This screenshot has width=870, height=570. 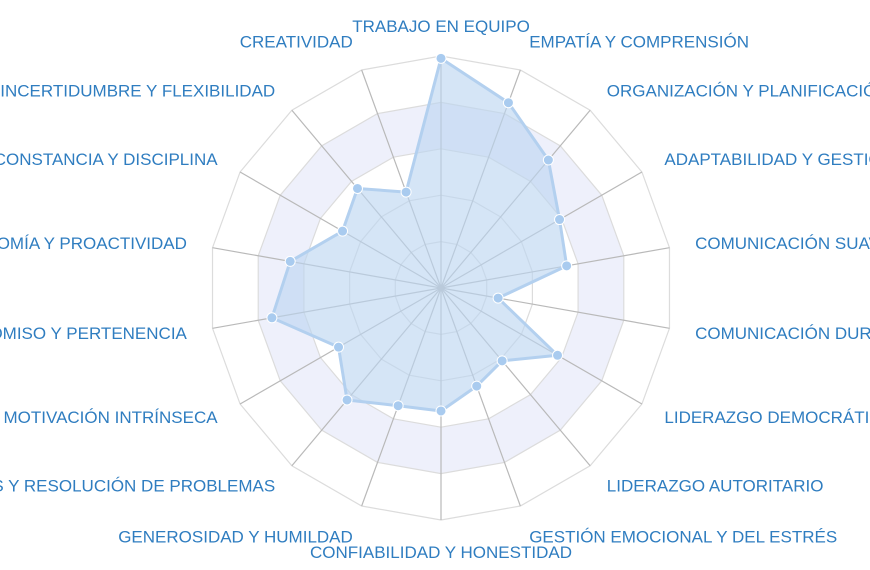 I want to click on category-label: ANÁLISIS Y RESOLUCIÓN DE PROBLEMAS, so click(x=137, y=486).